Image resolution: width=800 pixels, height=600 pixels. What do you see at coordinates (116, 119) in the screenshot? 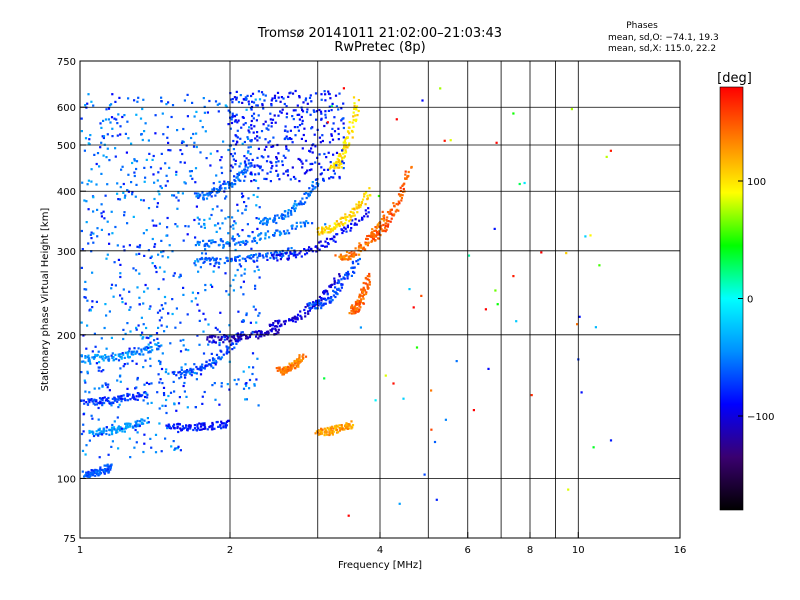
I see `scatter-point-1975` at bounding box center [116, 119].